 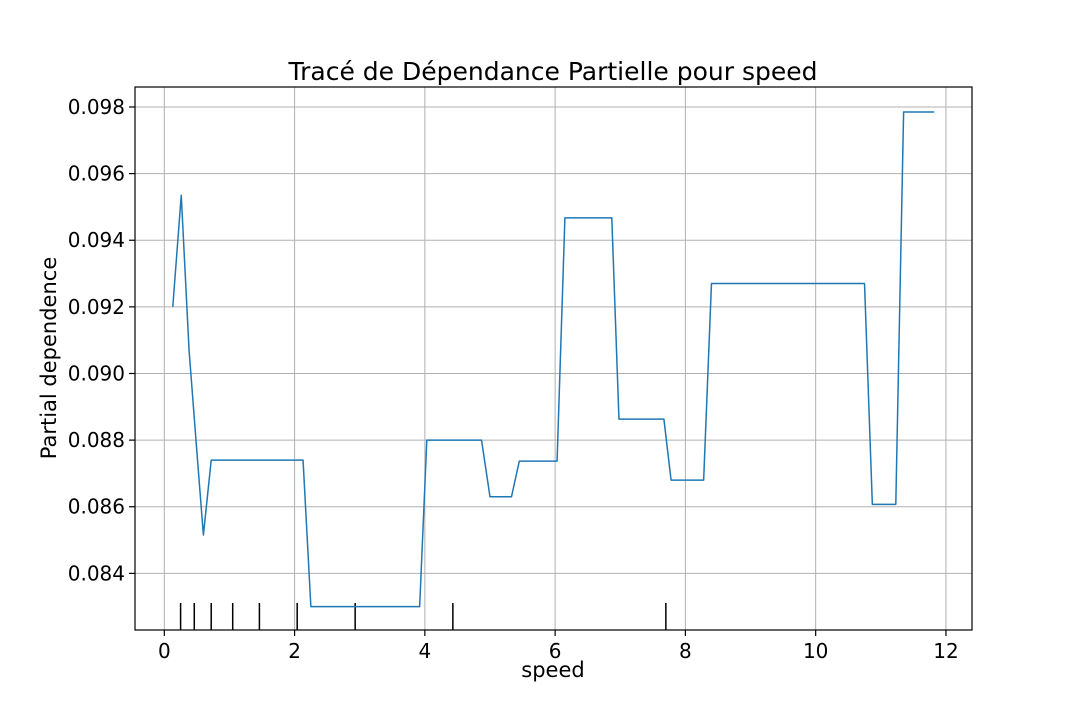 What do you see at coordinates (164, 651) in the screenshot?
I see `x-tick-label: 0` at bounding box center [164, 651].